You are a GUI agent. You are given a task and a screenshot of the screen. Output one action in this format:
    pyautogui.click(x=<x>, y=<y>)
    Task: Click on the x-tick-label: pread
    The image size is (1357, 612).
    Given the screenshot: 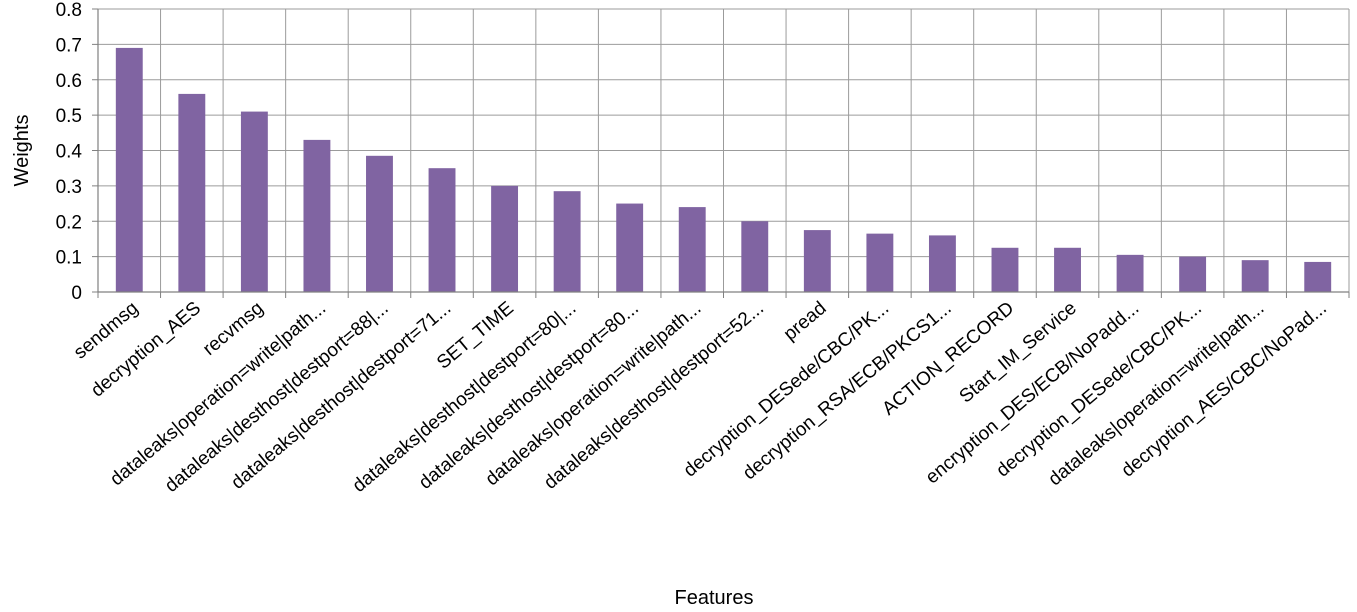 What is the action you would take?
    pyautogui.click(x=805, y=321)
    